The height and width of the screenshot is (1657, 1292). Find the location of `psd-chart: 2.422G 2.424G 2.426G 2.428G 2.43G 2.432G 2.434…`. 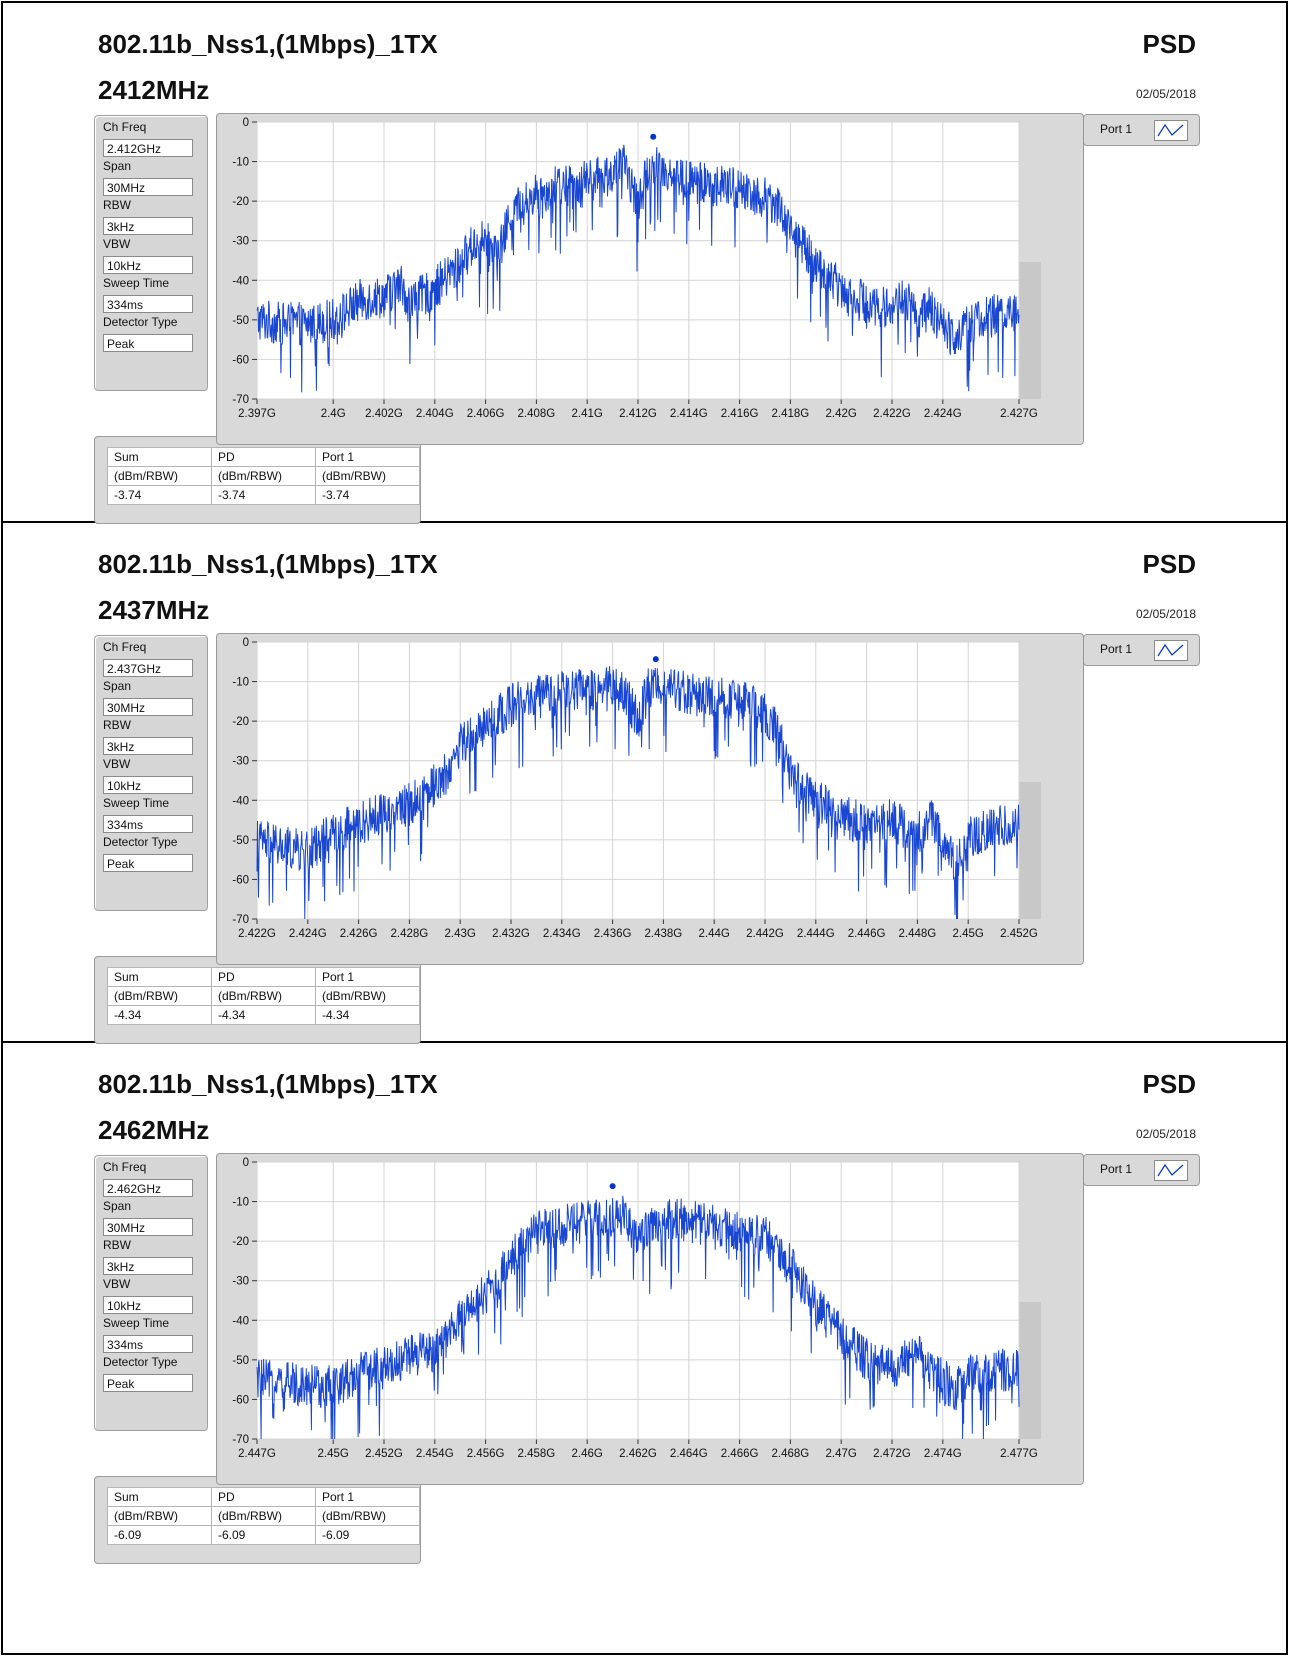

psd-chart: 2.422G 2.424G 2.426G 2.428G 2.43G 2.432G 2.434… is located at coordinates (650, 799).